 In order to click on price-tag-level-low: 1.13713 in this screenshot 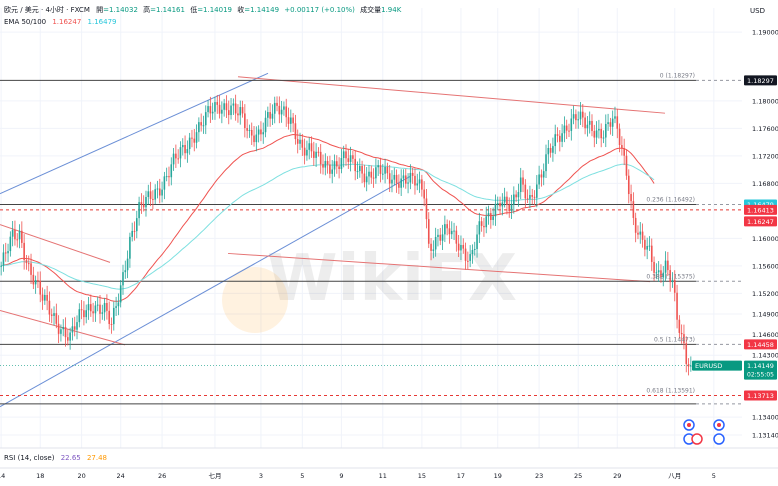, I will do `click(760, 396)`.